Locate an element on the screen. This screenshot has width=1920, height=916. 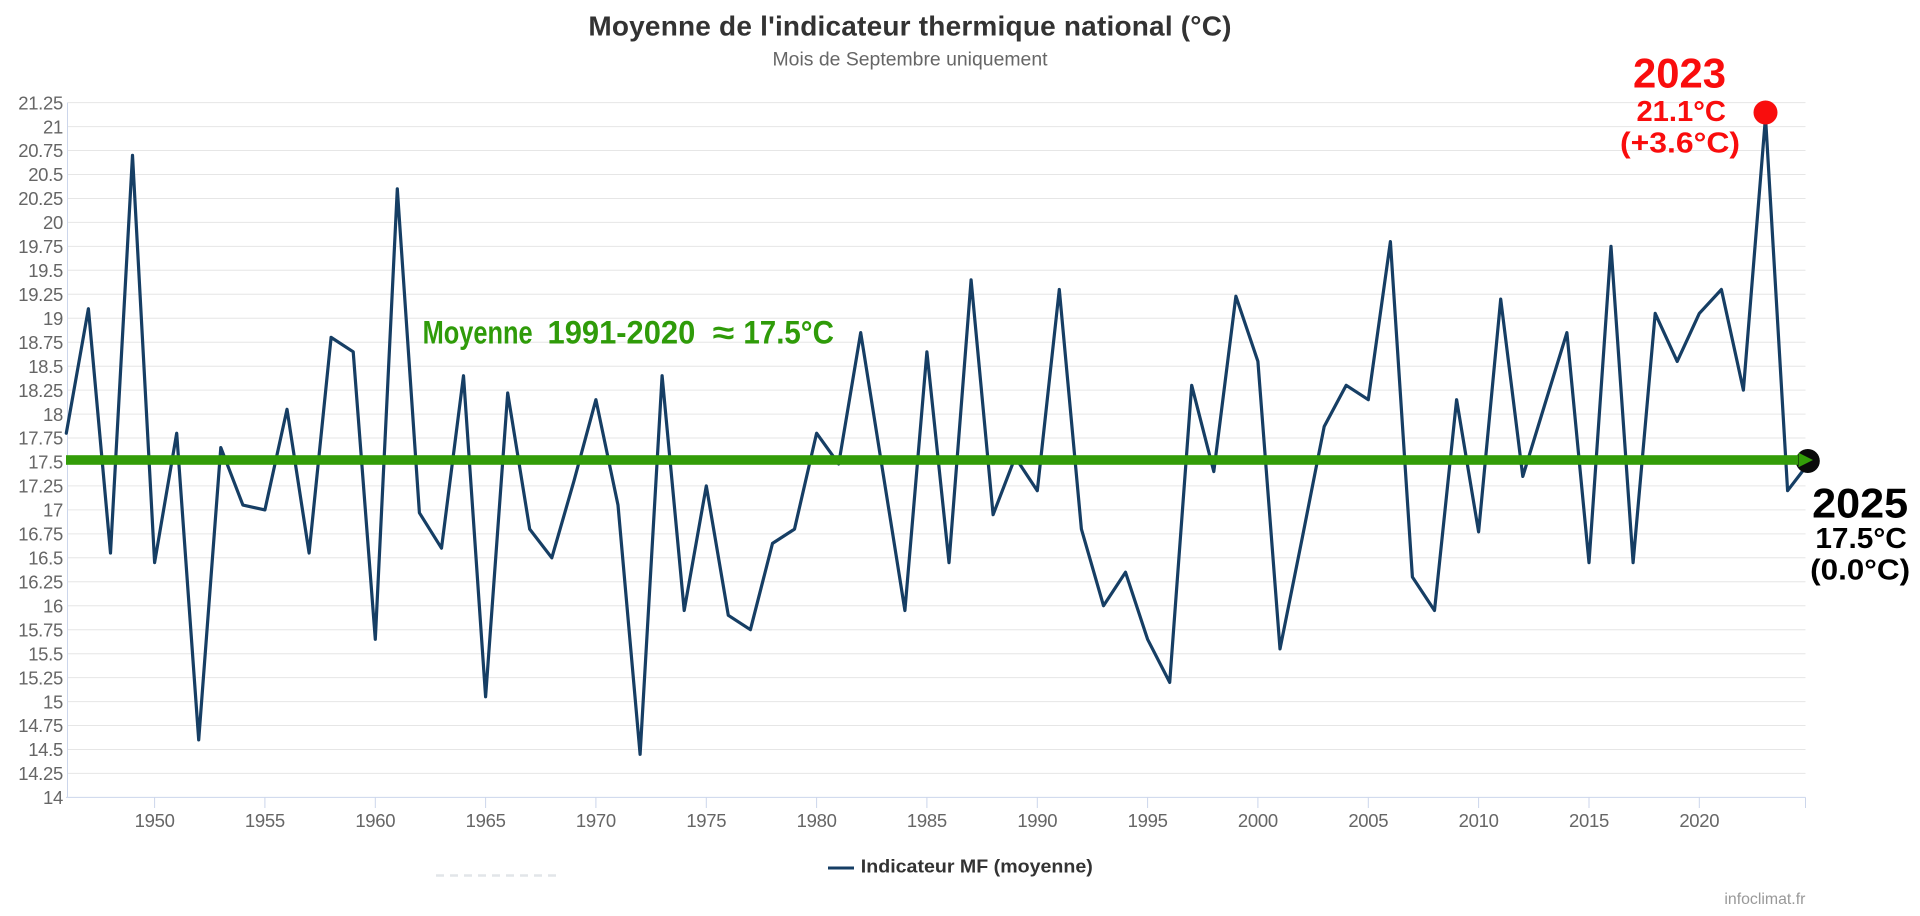
svg-text: 2020 is located at coordinates (1699, 820).